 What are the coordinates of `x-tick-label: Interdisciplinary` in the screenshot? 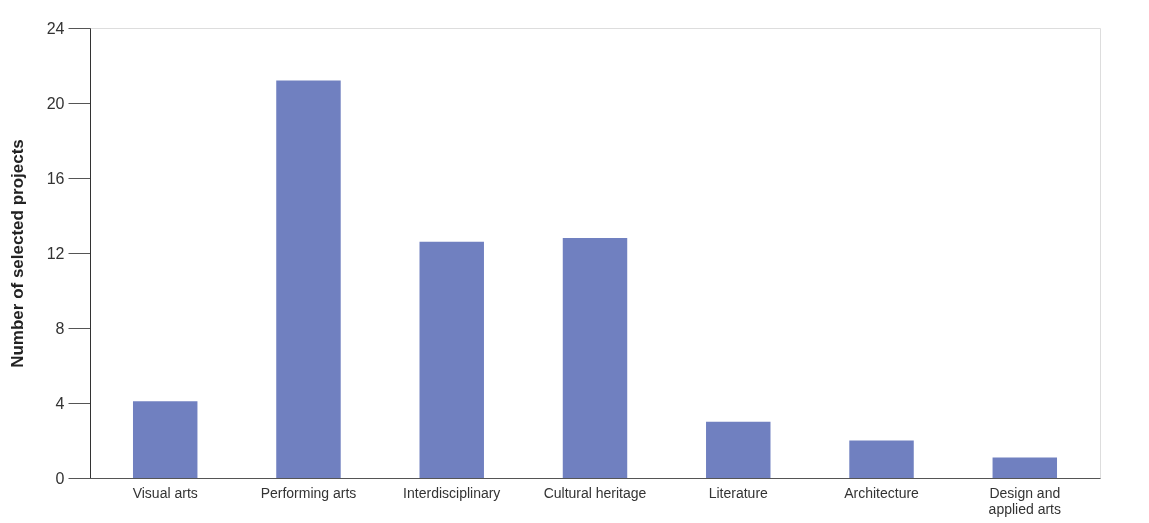 It's located at (452, 492).